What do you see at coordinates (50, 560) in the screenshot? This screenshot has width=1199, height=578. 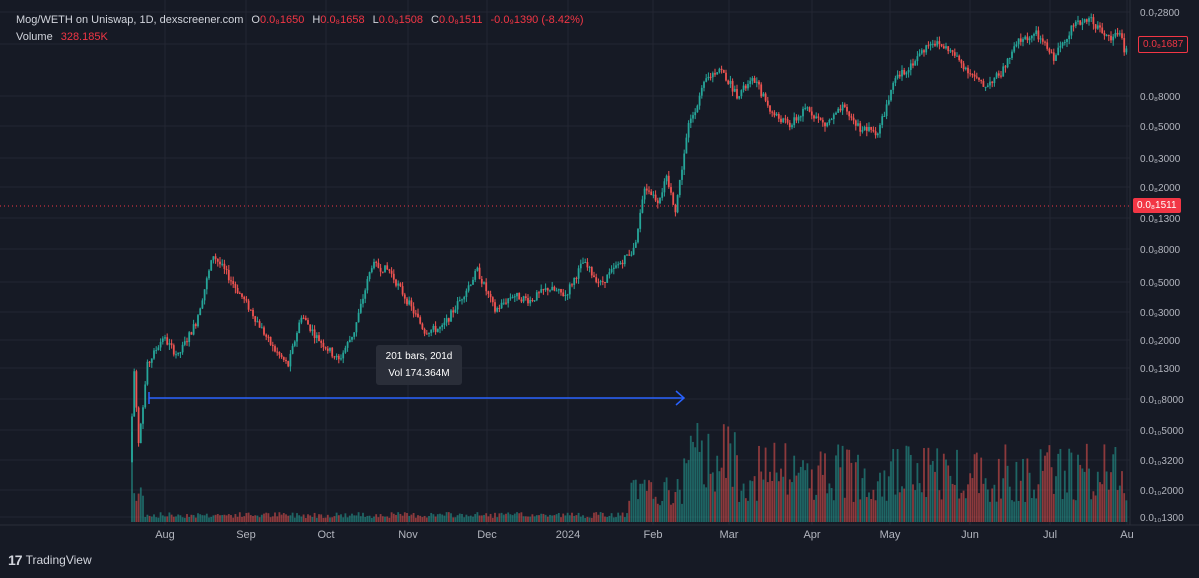 I see `tradingview-footer: 17 TradingView` at bounding box center [50, 560].